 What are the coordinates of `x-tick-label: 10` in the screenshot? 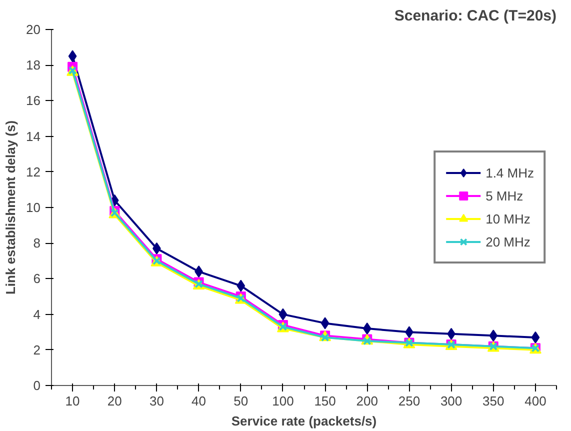 It's located at (72, 401).